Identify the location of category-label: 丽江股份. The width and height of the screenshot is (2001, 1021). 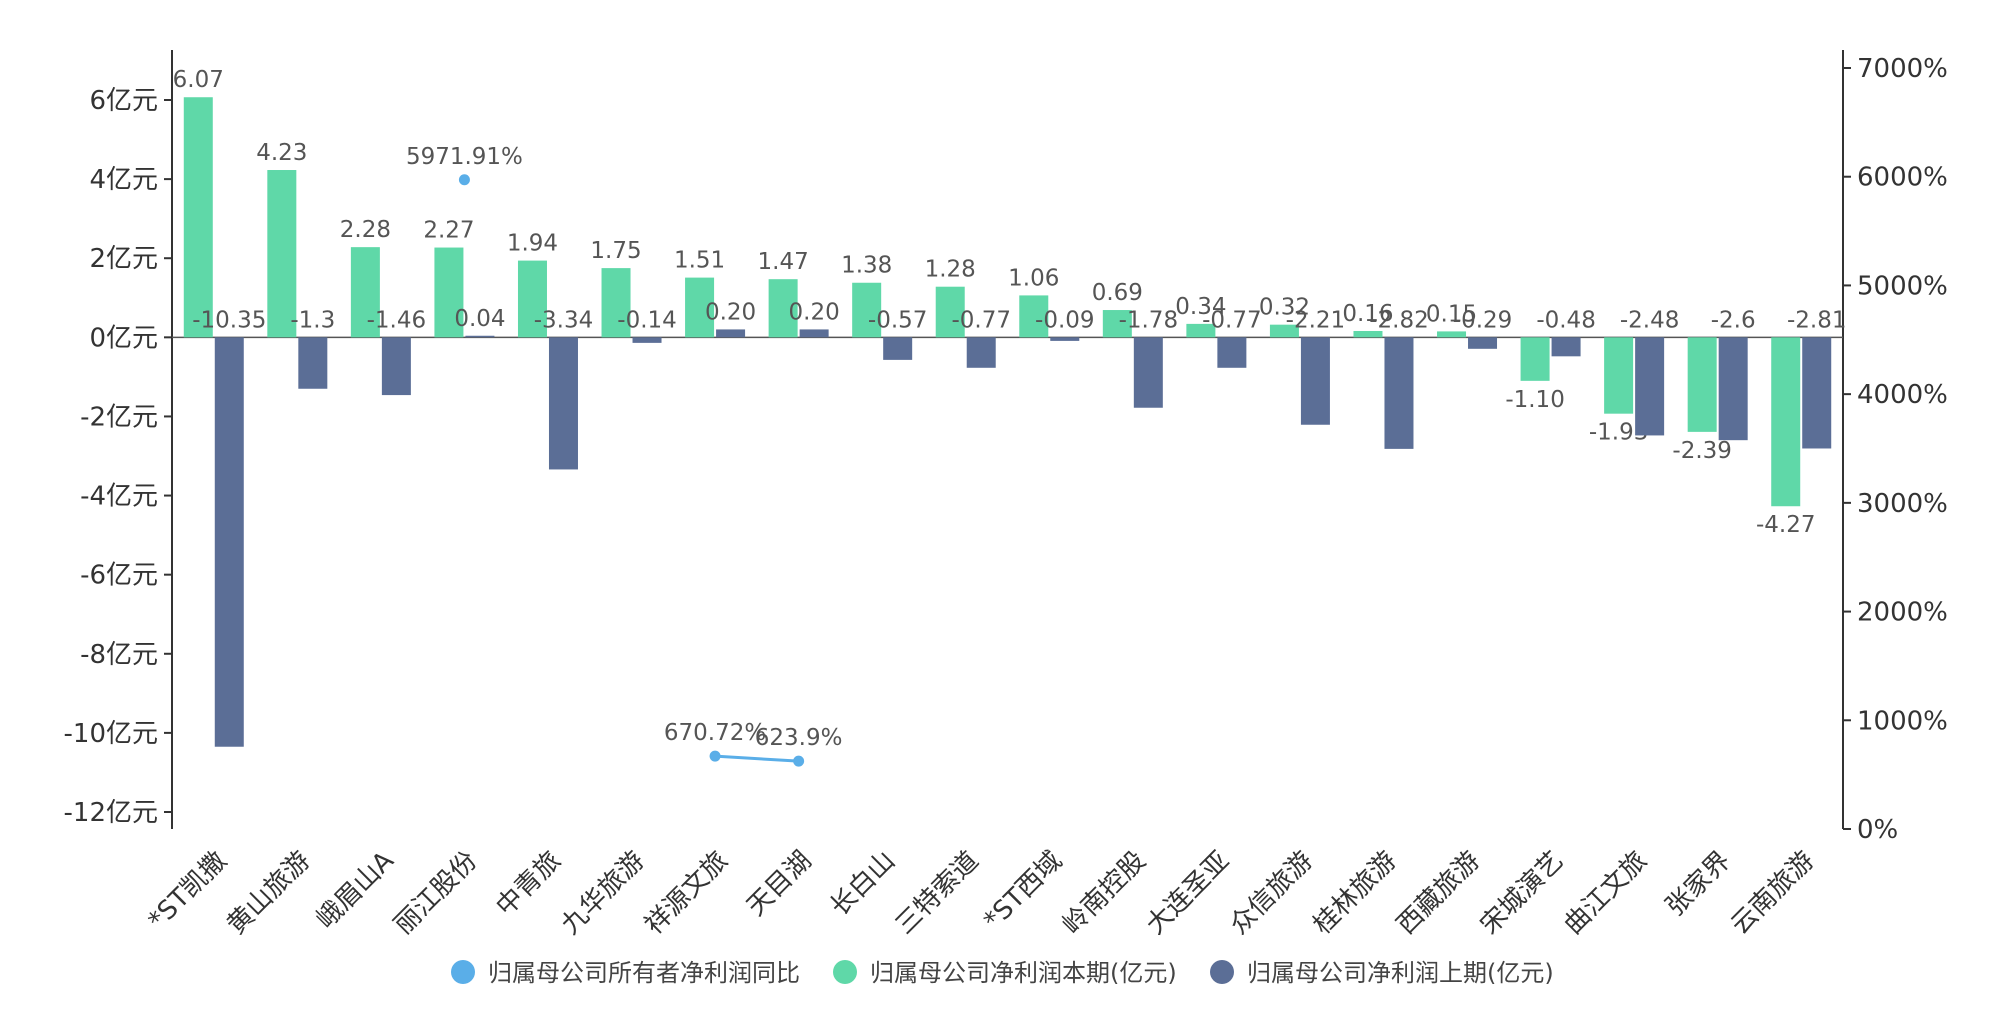
(436, 893).